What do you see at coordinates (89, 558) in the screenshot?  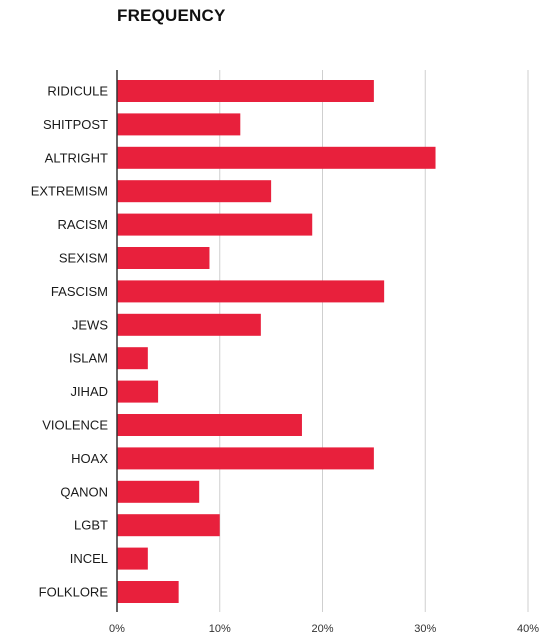 I see `category-label-incel: INCEL` at bounding box center [89, 558].